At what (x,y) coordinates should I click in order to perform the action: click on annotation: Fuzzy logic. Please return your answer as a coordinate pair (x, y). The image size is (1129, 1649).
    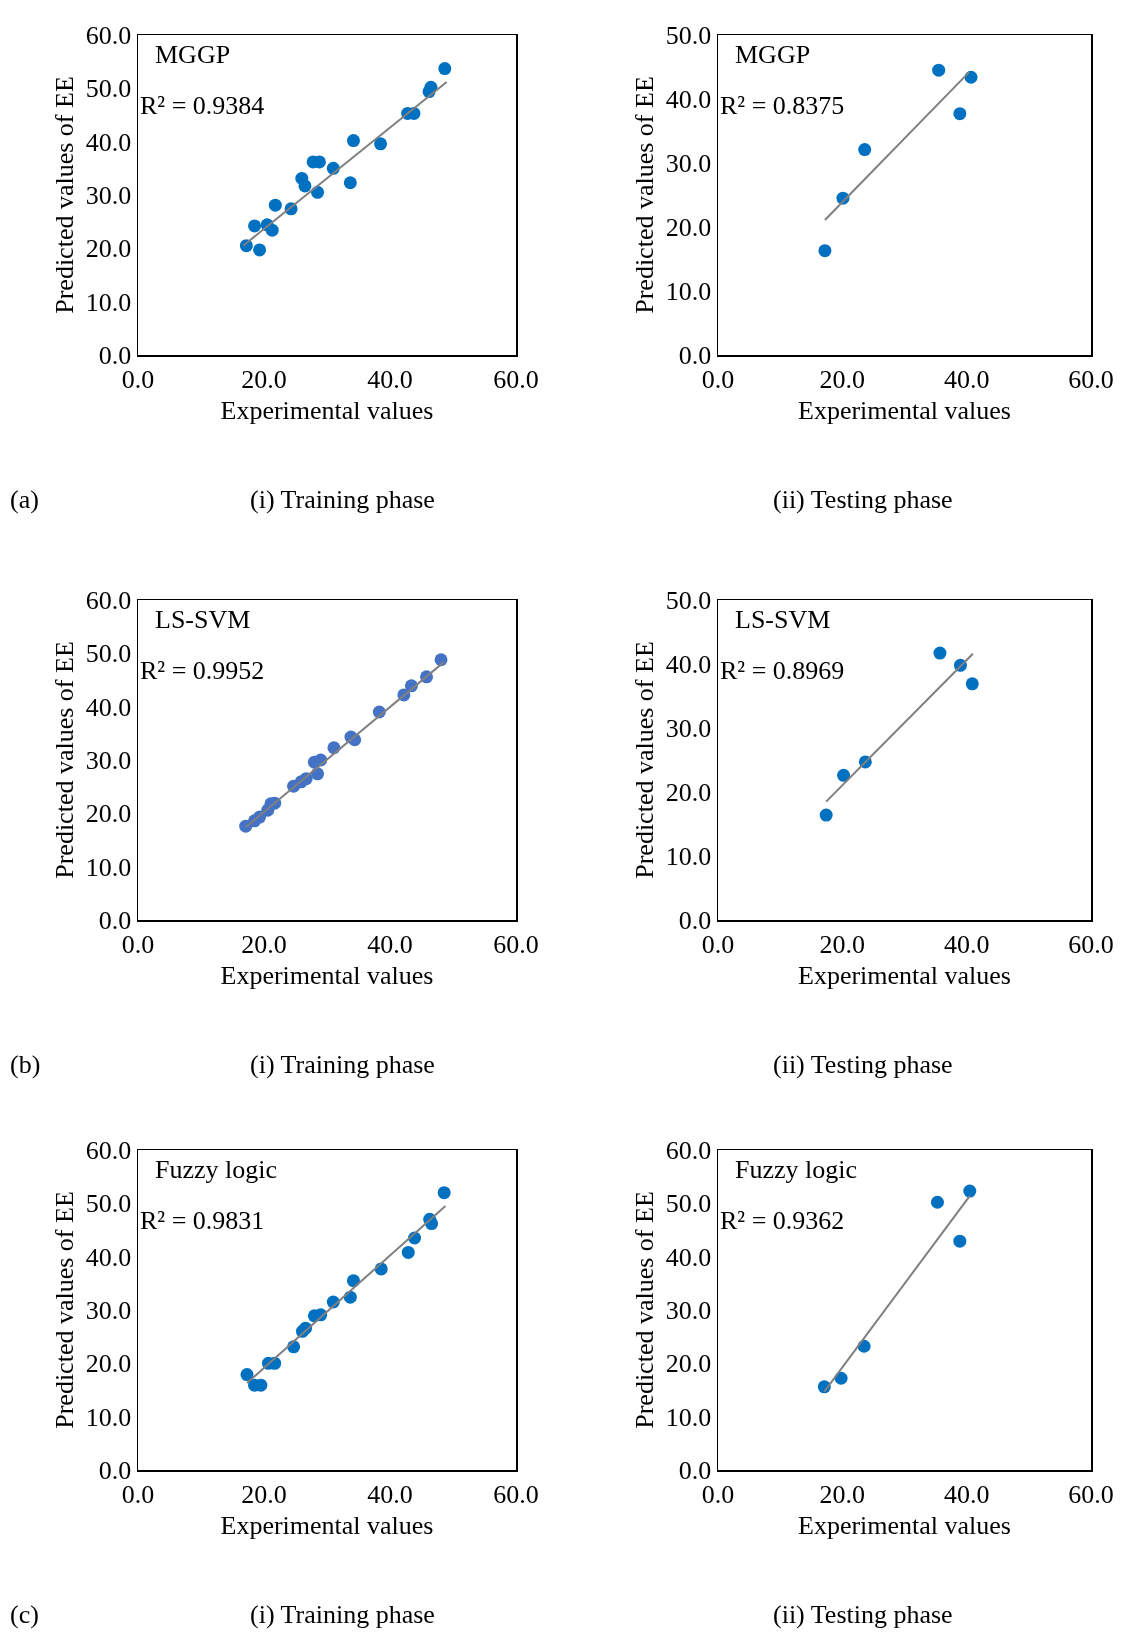
    Looking at the image, I should click on (216, 1169).